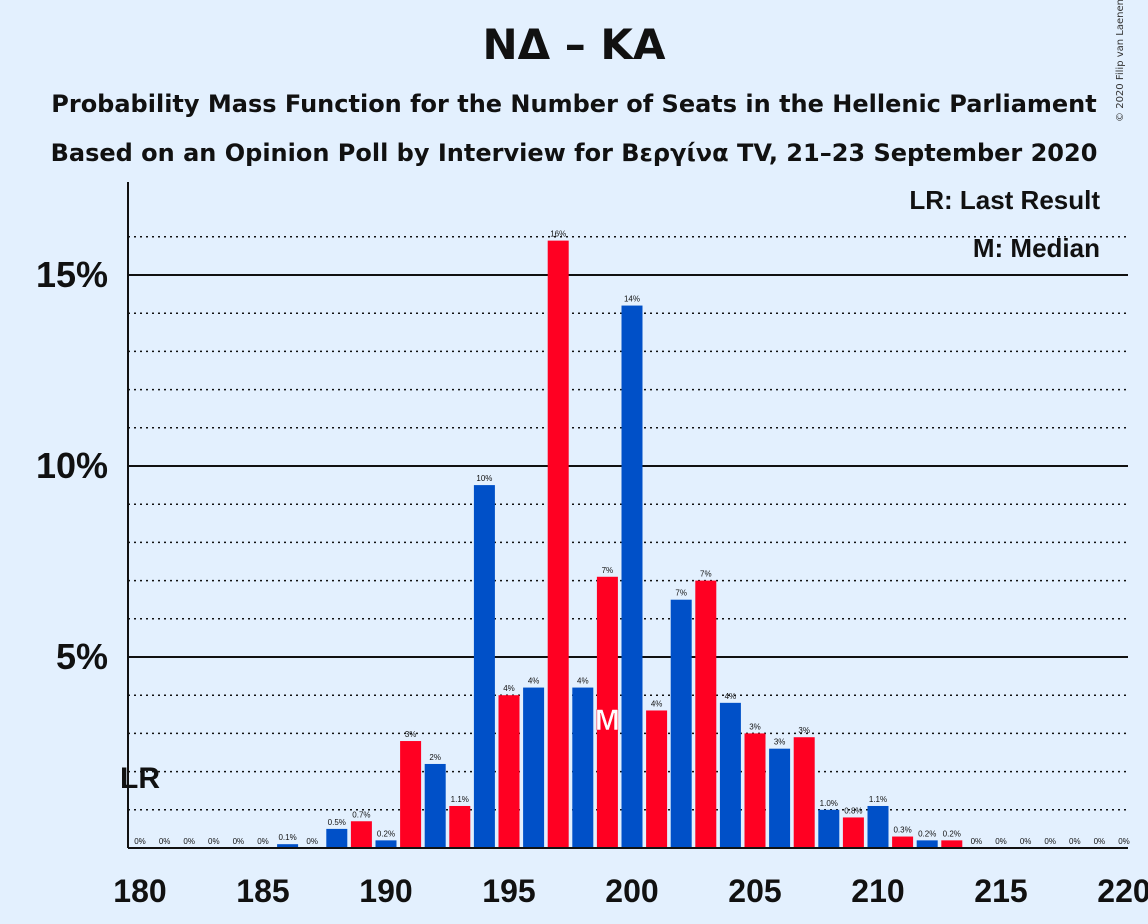 The image size is (1148, 924). I want to click on x-tick-label-210: 210, so click(877, 891).